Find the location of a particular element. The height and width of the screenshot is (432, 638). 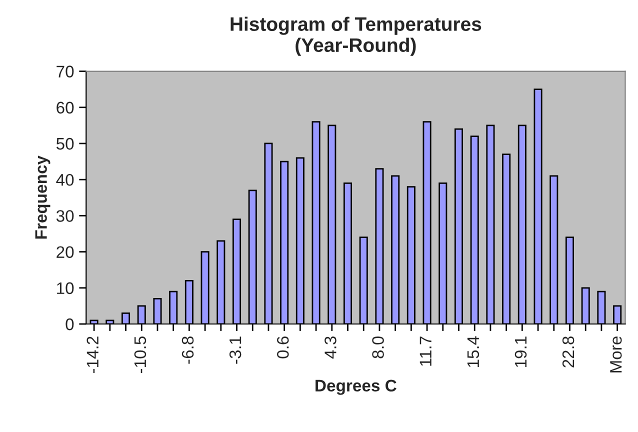

x-tick-label: -3.1 is located at coordinates (235, 350).